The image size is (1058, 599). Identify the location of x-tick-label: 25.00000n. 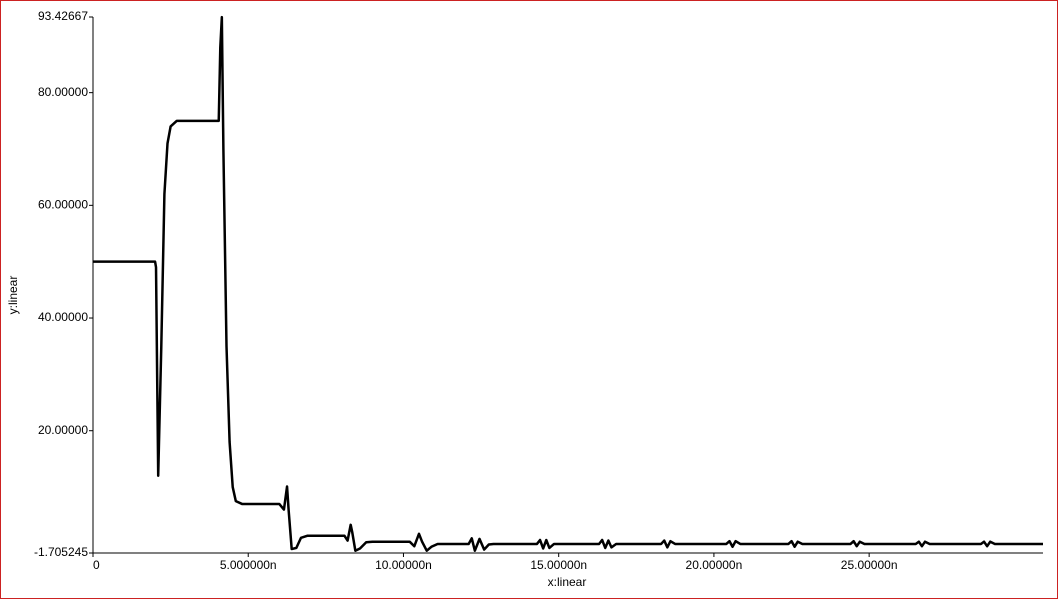
(869, 565).